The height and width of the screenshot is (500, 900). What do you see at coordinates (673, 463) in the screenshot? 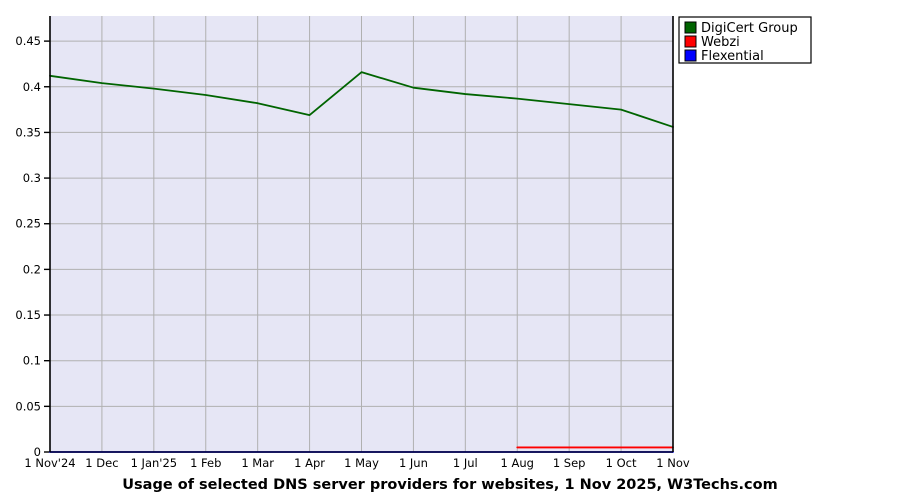
I see `x-axis-tick-label: 1 Nov` at bounding box center [673, 463].